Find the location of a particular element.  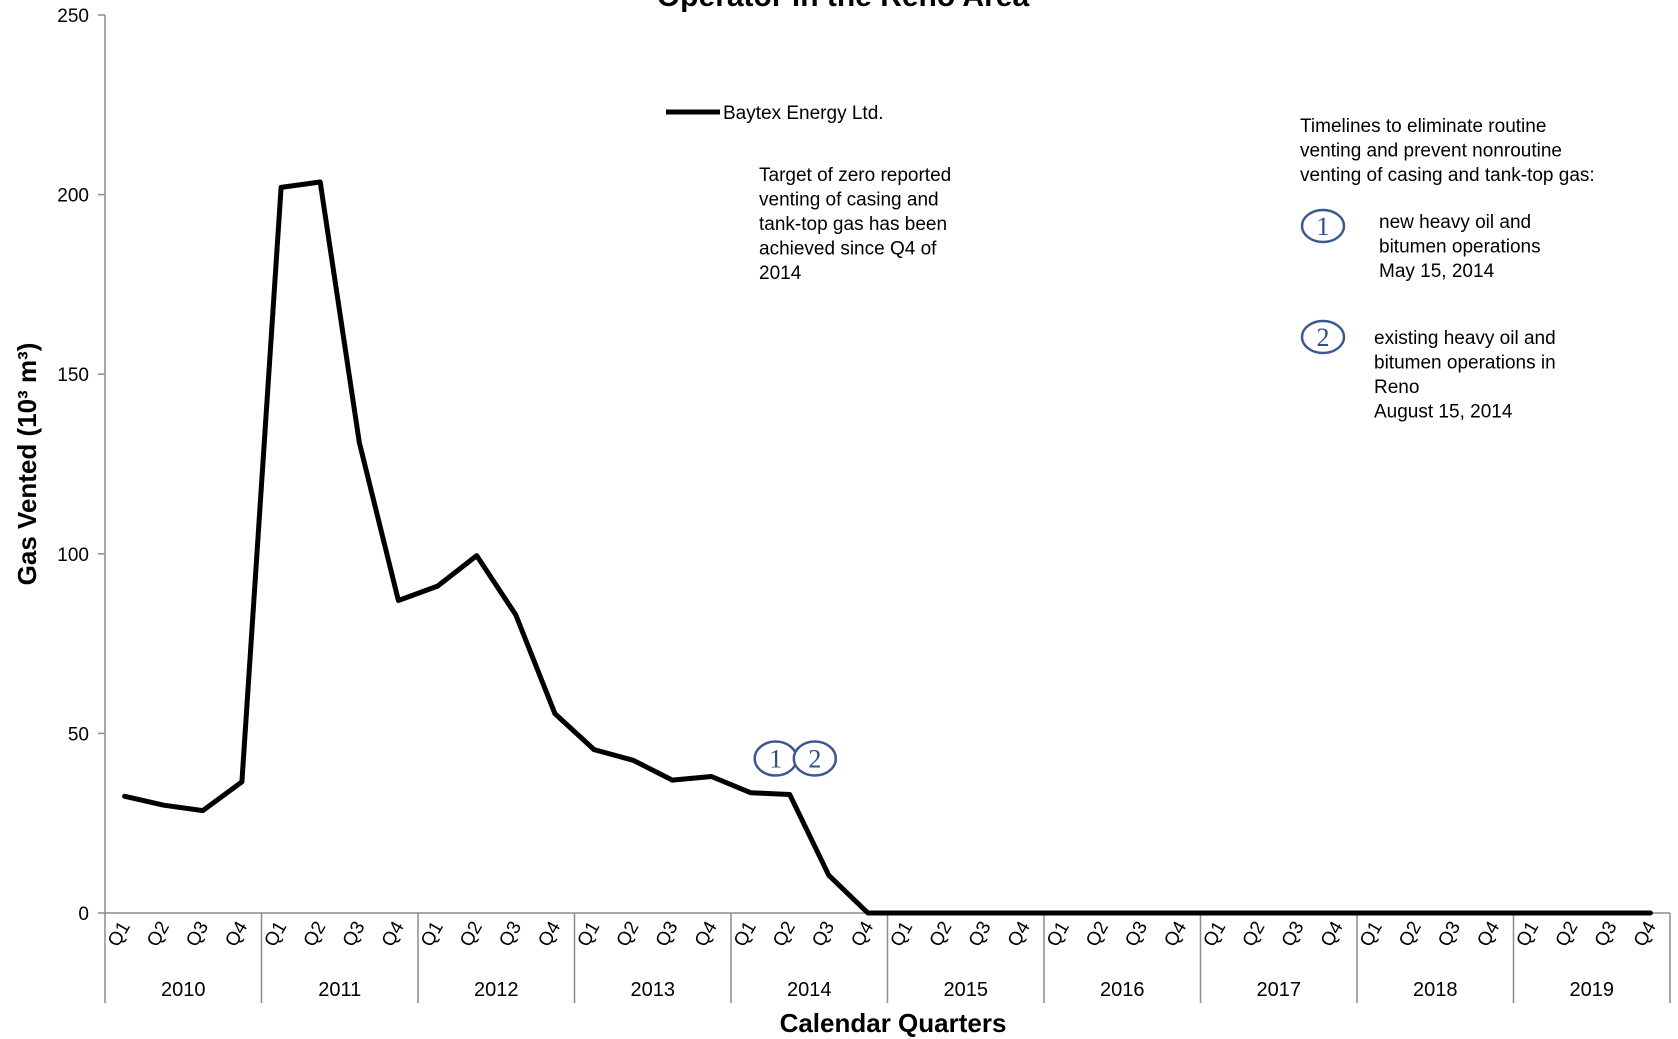

year-label: 2014 is located at coordinates (809, 990).